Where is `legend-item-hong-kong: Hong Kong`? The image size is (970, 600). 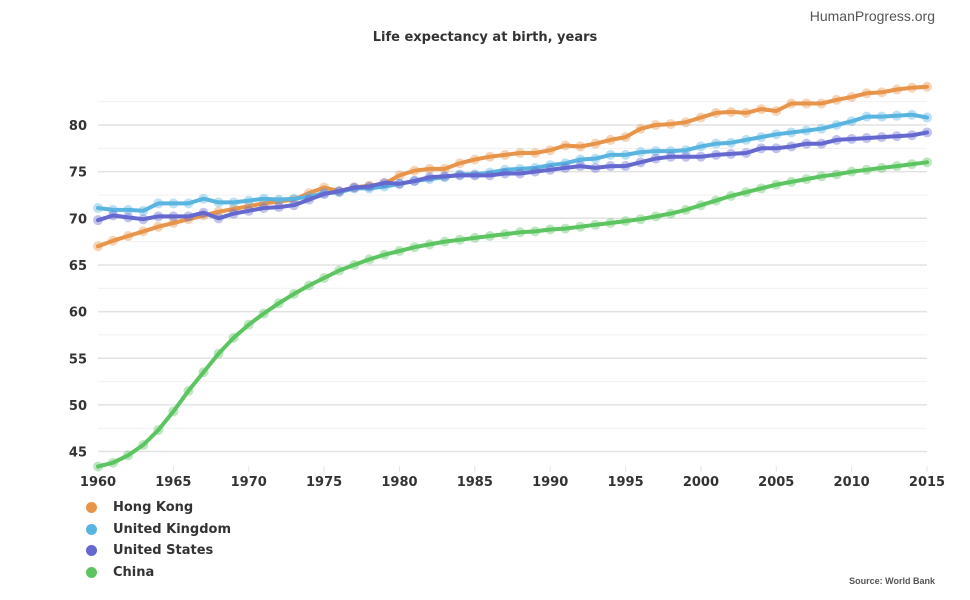 legend-item-hong-kong: Hong Kong is located at coordinates (158, 508).